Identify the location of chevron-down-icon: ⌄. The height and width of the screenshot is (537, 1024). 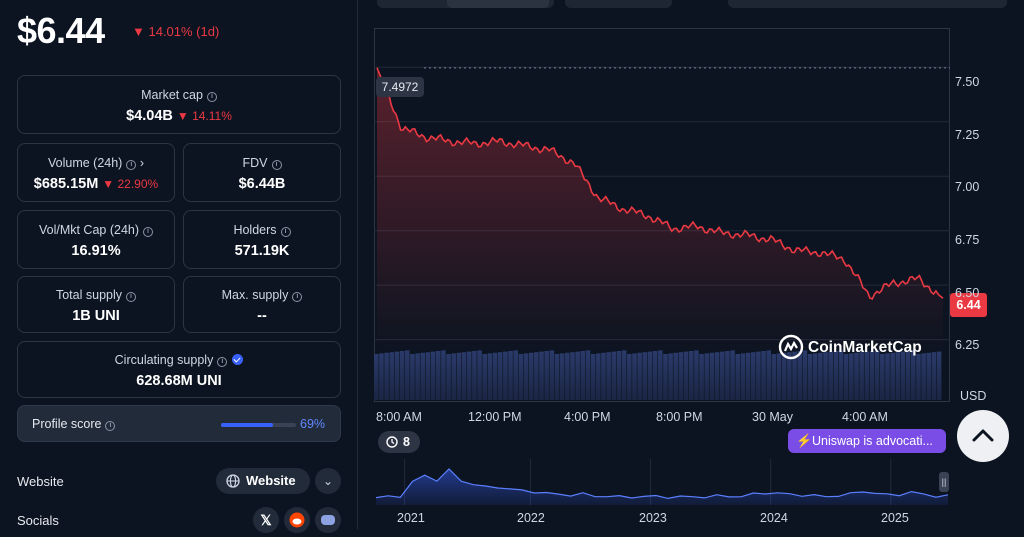
(328, 481).